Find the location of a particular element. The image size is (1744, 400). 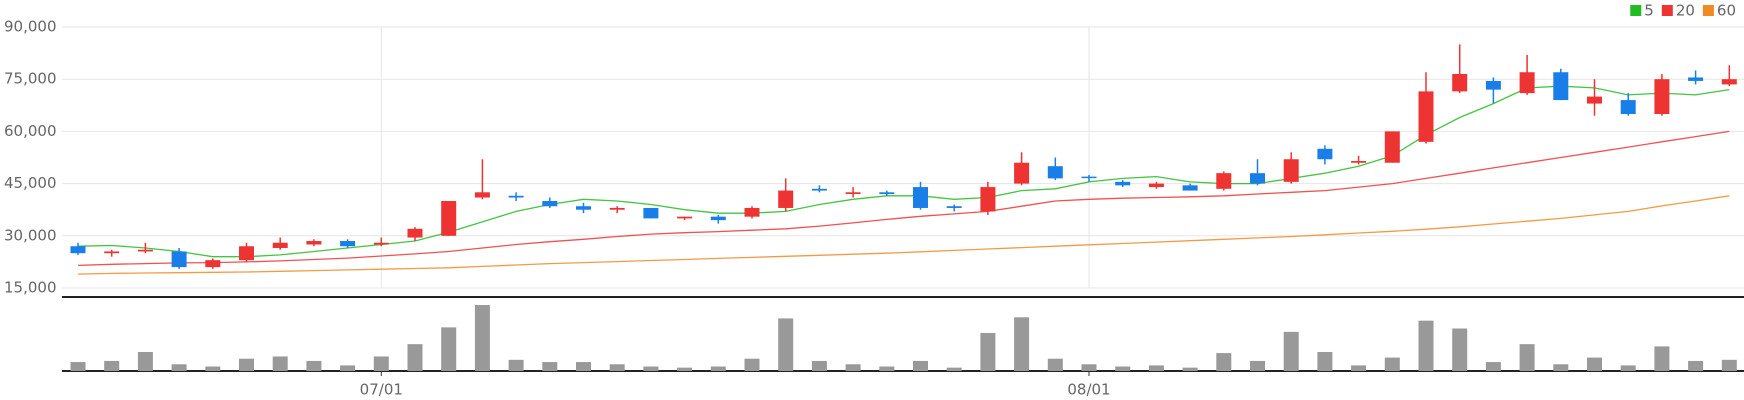

x-tick-label: 07/01 is located at coordinates (381, 390).